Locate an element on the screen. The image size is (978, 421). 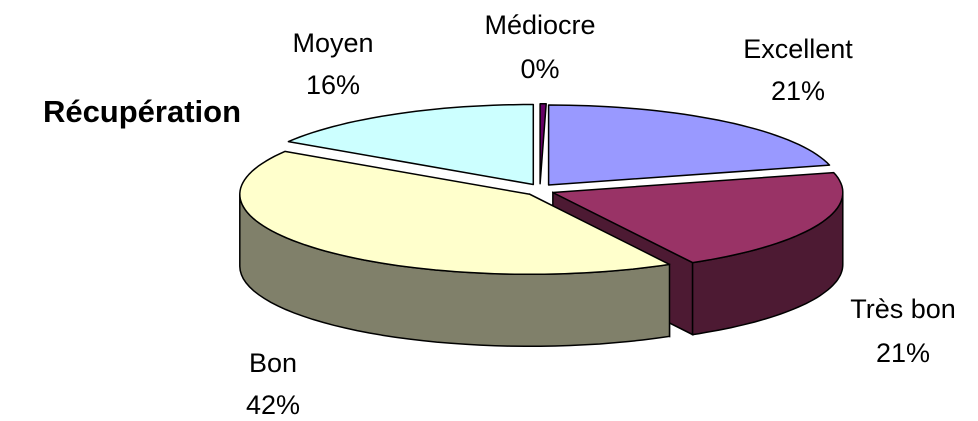
slice-value-bon: 42% is located at coordinates (273, 405).